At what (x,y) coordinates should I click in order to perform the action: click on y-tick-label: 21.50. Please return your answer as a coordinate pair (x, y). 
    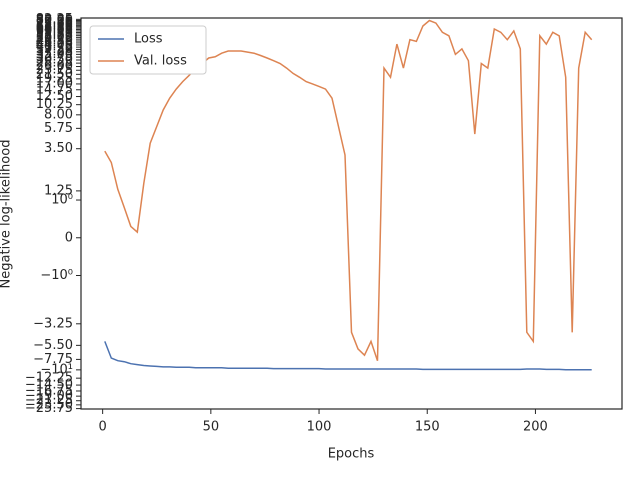
    Looking at the image, I should click on (54, 74).